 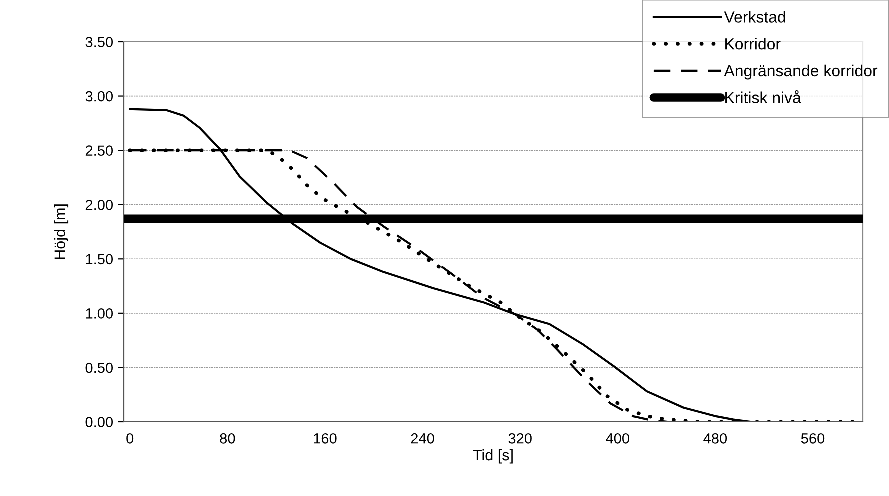 I want to click on x-tick-label: 160, so click(x=325, y=438).